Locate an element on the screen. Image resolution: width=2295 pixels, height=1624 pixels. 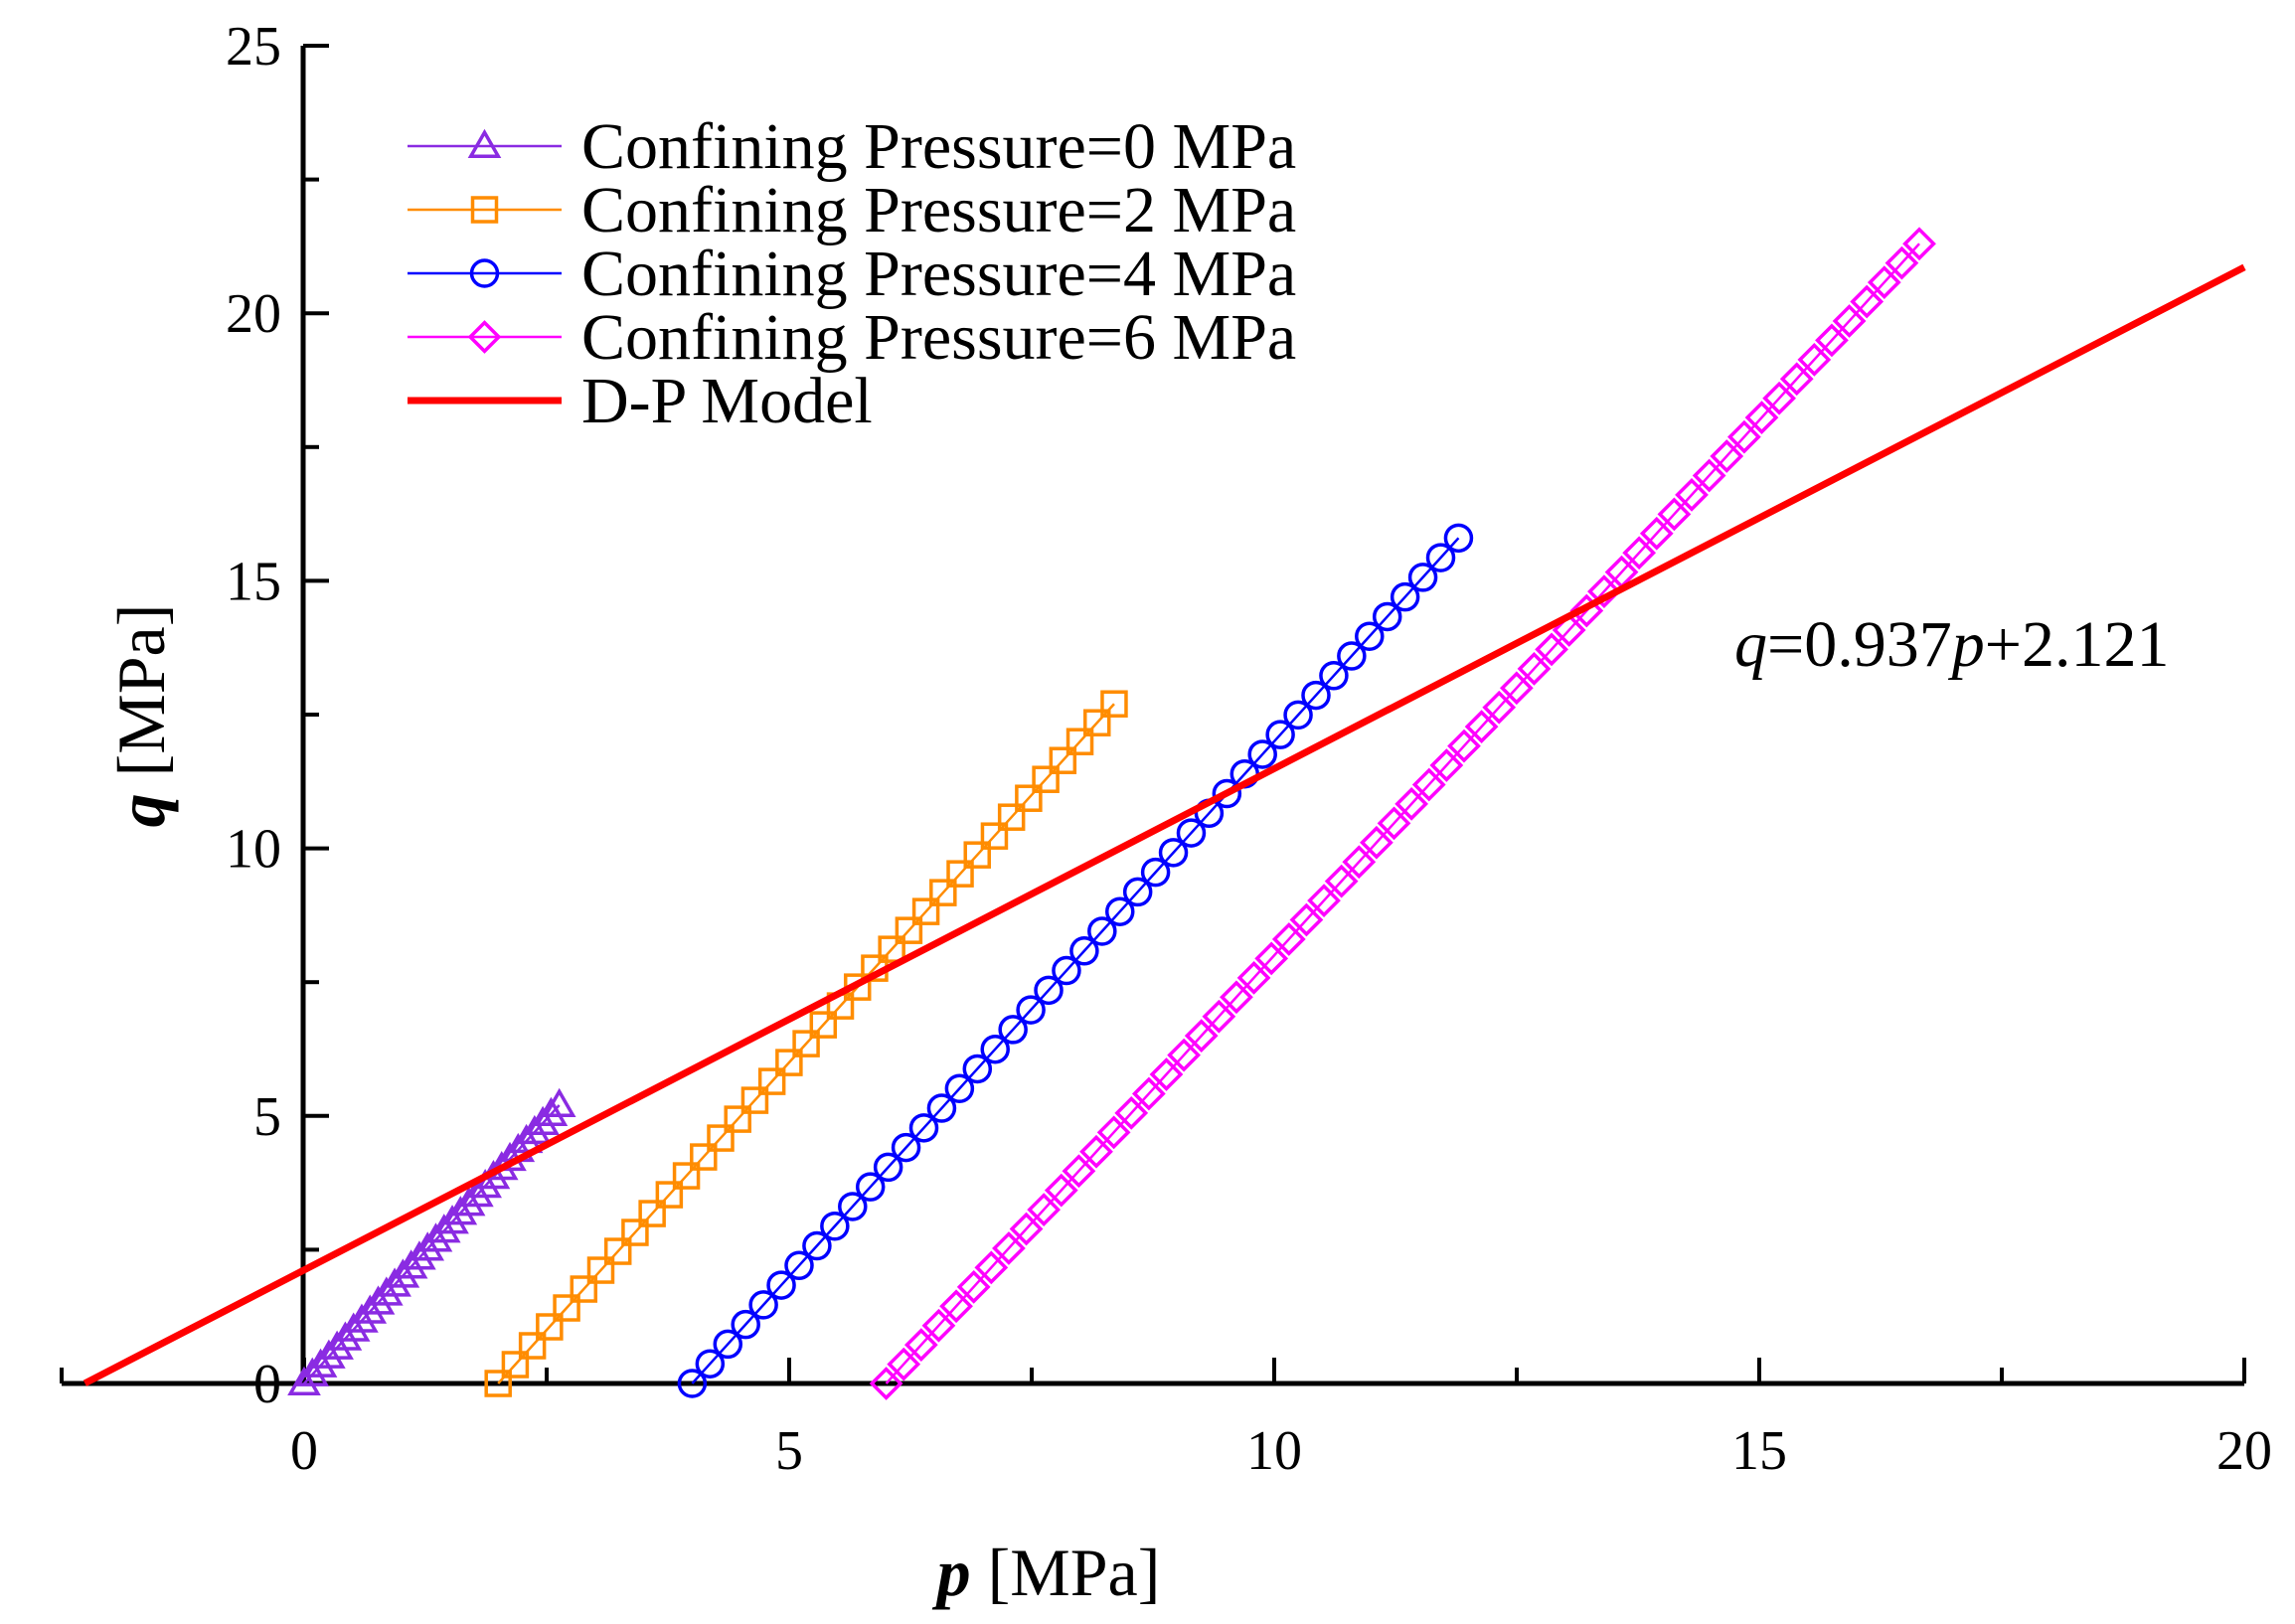
annotation-slope: =0.937 is located at coordinates (1859, 644).